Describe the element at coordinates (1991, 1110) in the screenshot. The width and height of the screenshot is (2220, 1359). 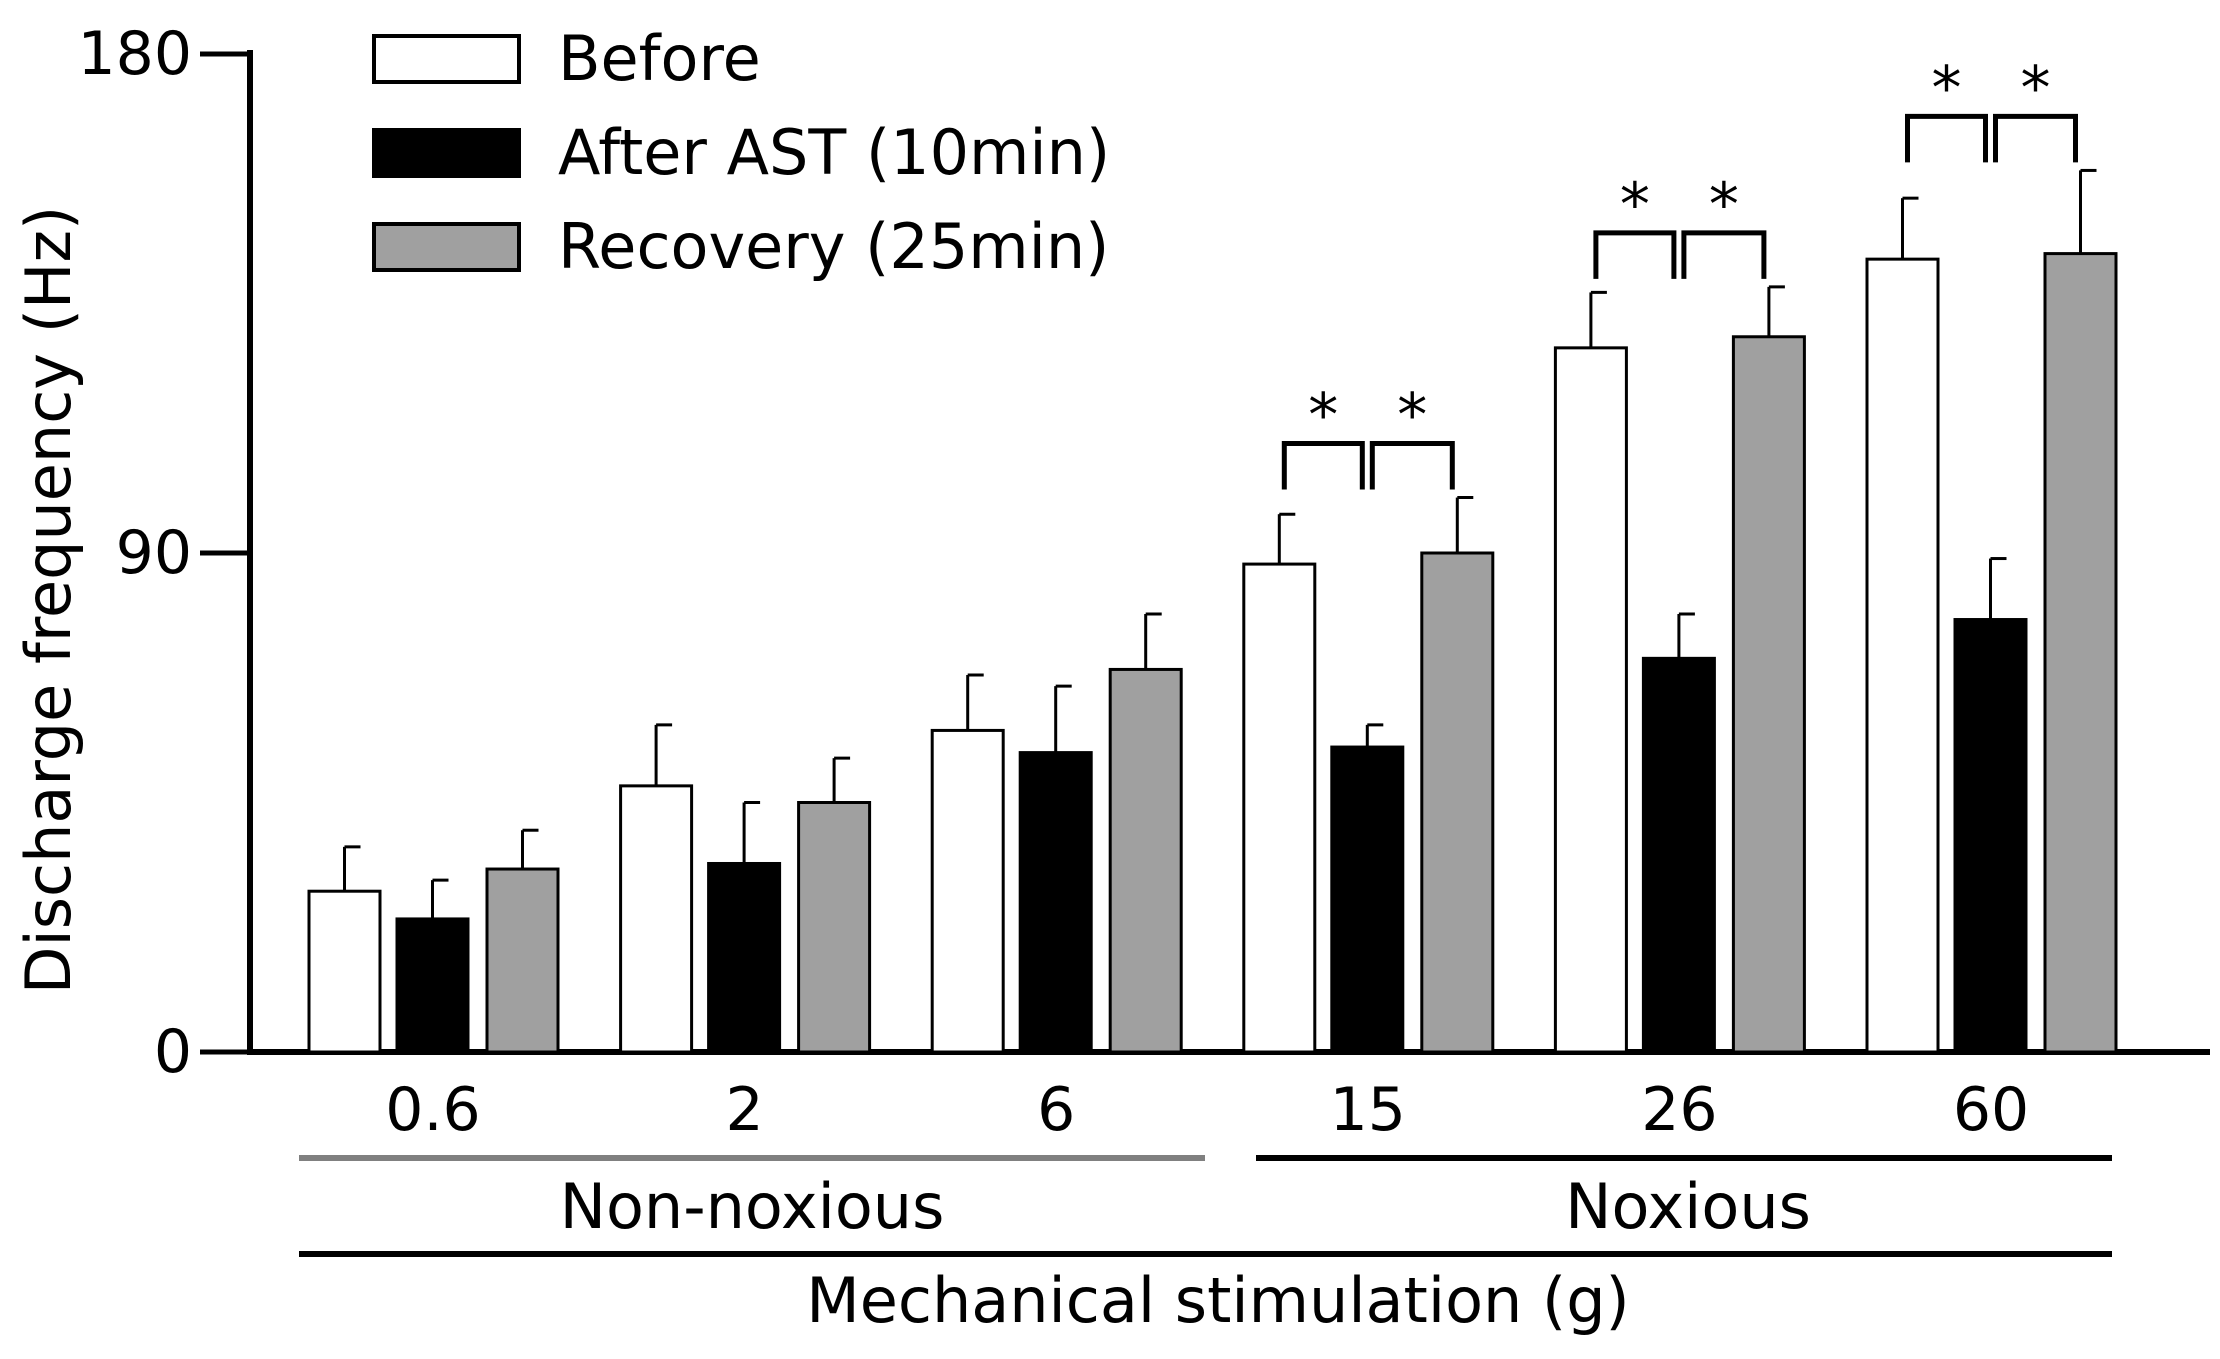
I see `x-tick-label: 60` at that location.